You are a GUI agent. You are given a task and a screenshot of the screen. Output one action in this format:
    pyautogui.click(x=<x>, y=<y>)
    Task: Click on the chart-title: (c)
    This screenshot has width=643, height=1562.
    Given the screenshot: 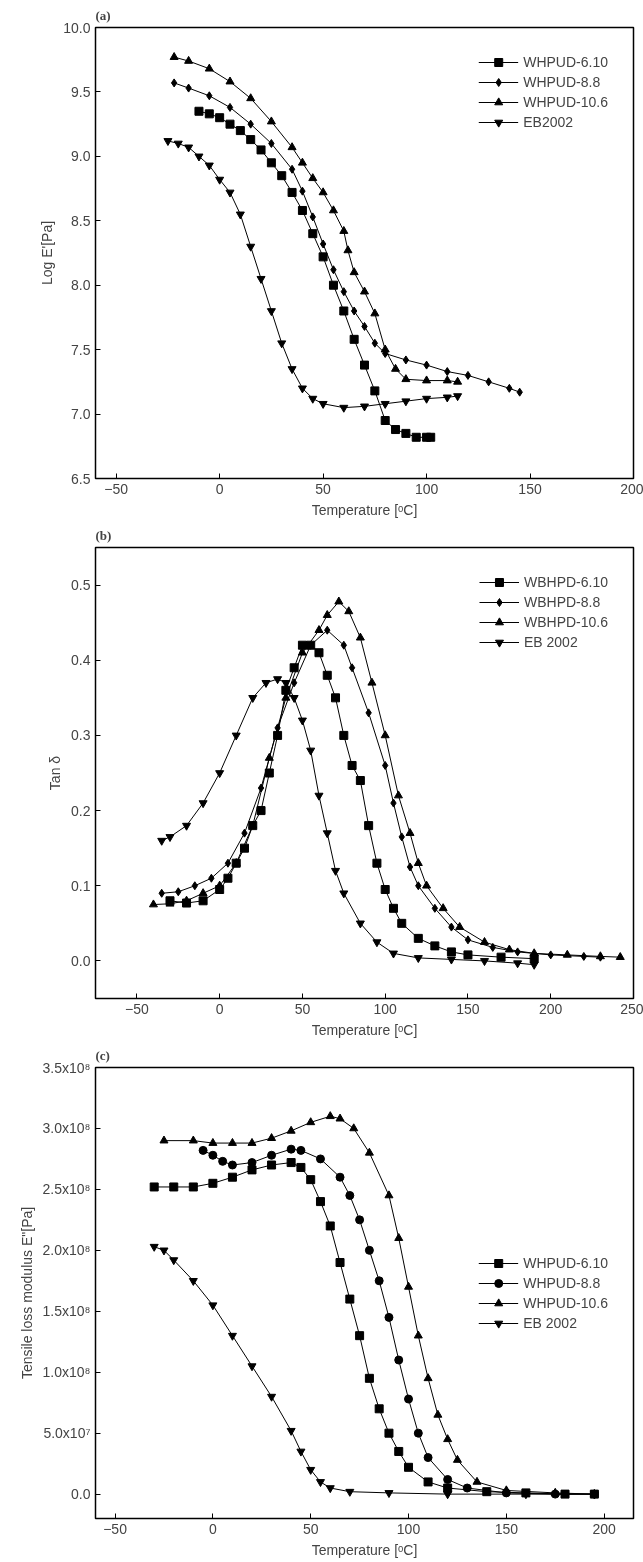 What is the action you would take?
    pyautogui.click(x=102, y=1055)
    